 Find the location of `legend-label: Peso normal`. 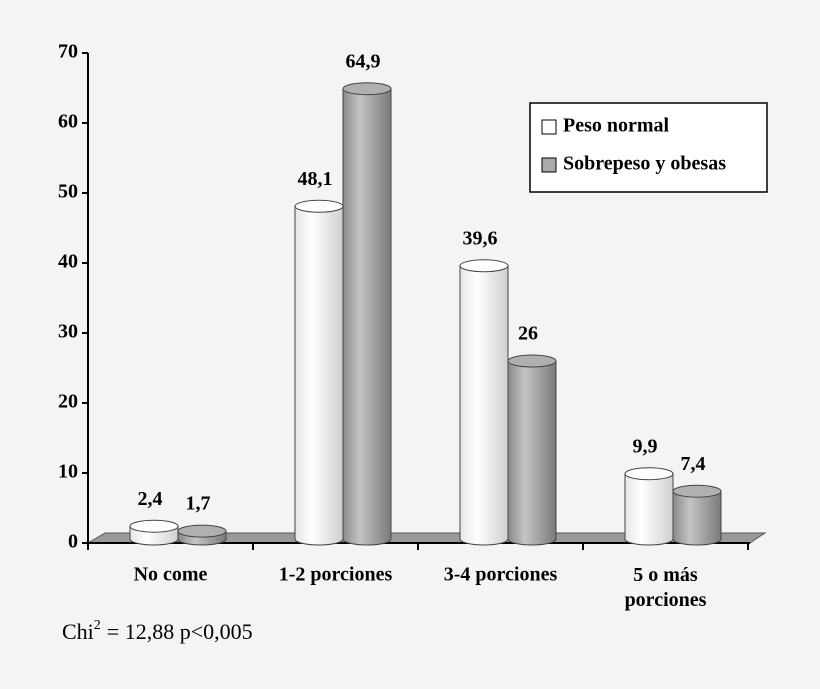

legend-label: Peso normal is located at coordinates (616, 126).